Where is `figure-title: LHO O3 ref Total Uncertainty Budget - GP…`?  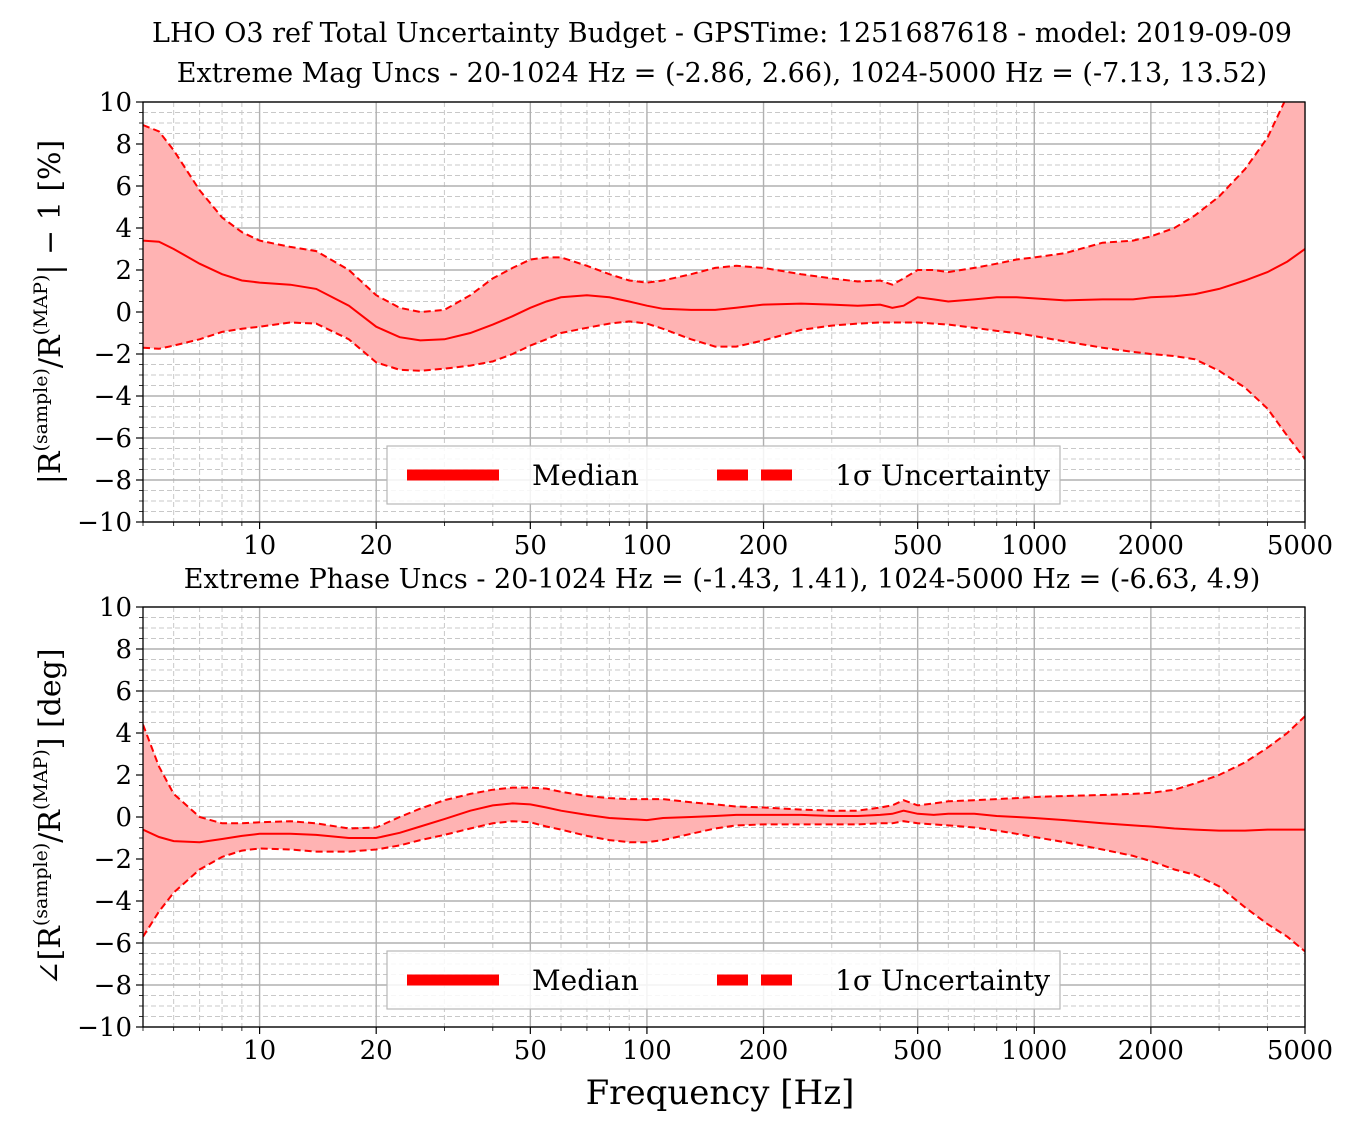 figure-title: LHO O3 ref Total Uncertainty Budget - GP… is located at coordinates (722, 33).